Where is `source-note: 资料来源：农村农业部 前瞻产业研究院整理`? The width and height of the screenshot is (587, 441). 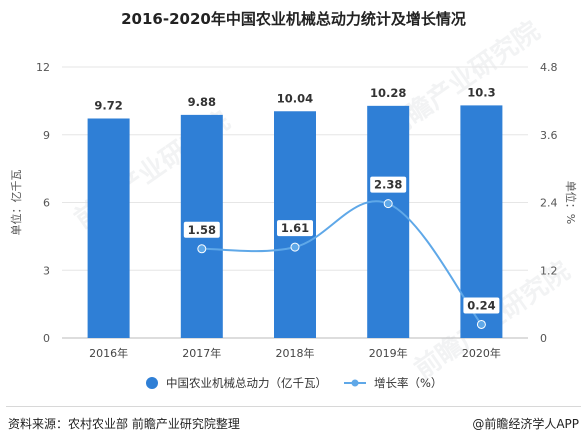 source-note: 资料来源：农村农业部 前瞻产业研究院整理 is located at coordinates (124, 424).